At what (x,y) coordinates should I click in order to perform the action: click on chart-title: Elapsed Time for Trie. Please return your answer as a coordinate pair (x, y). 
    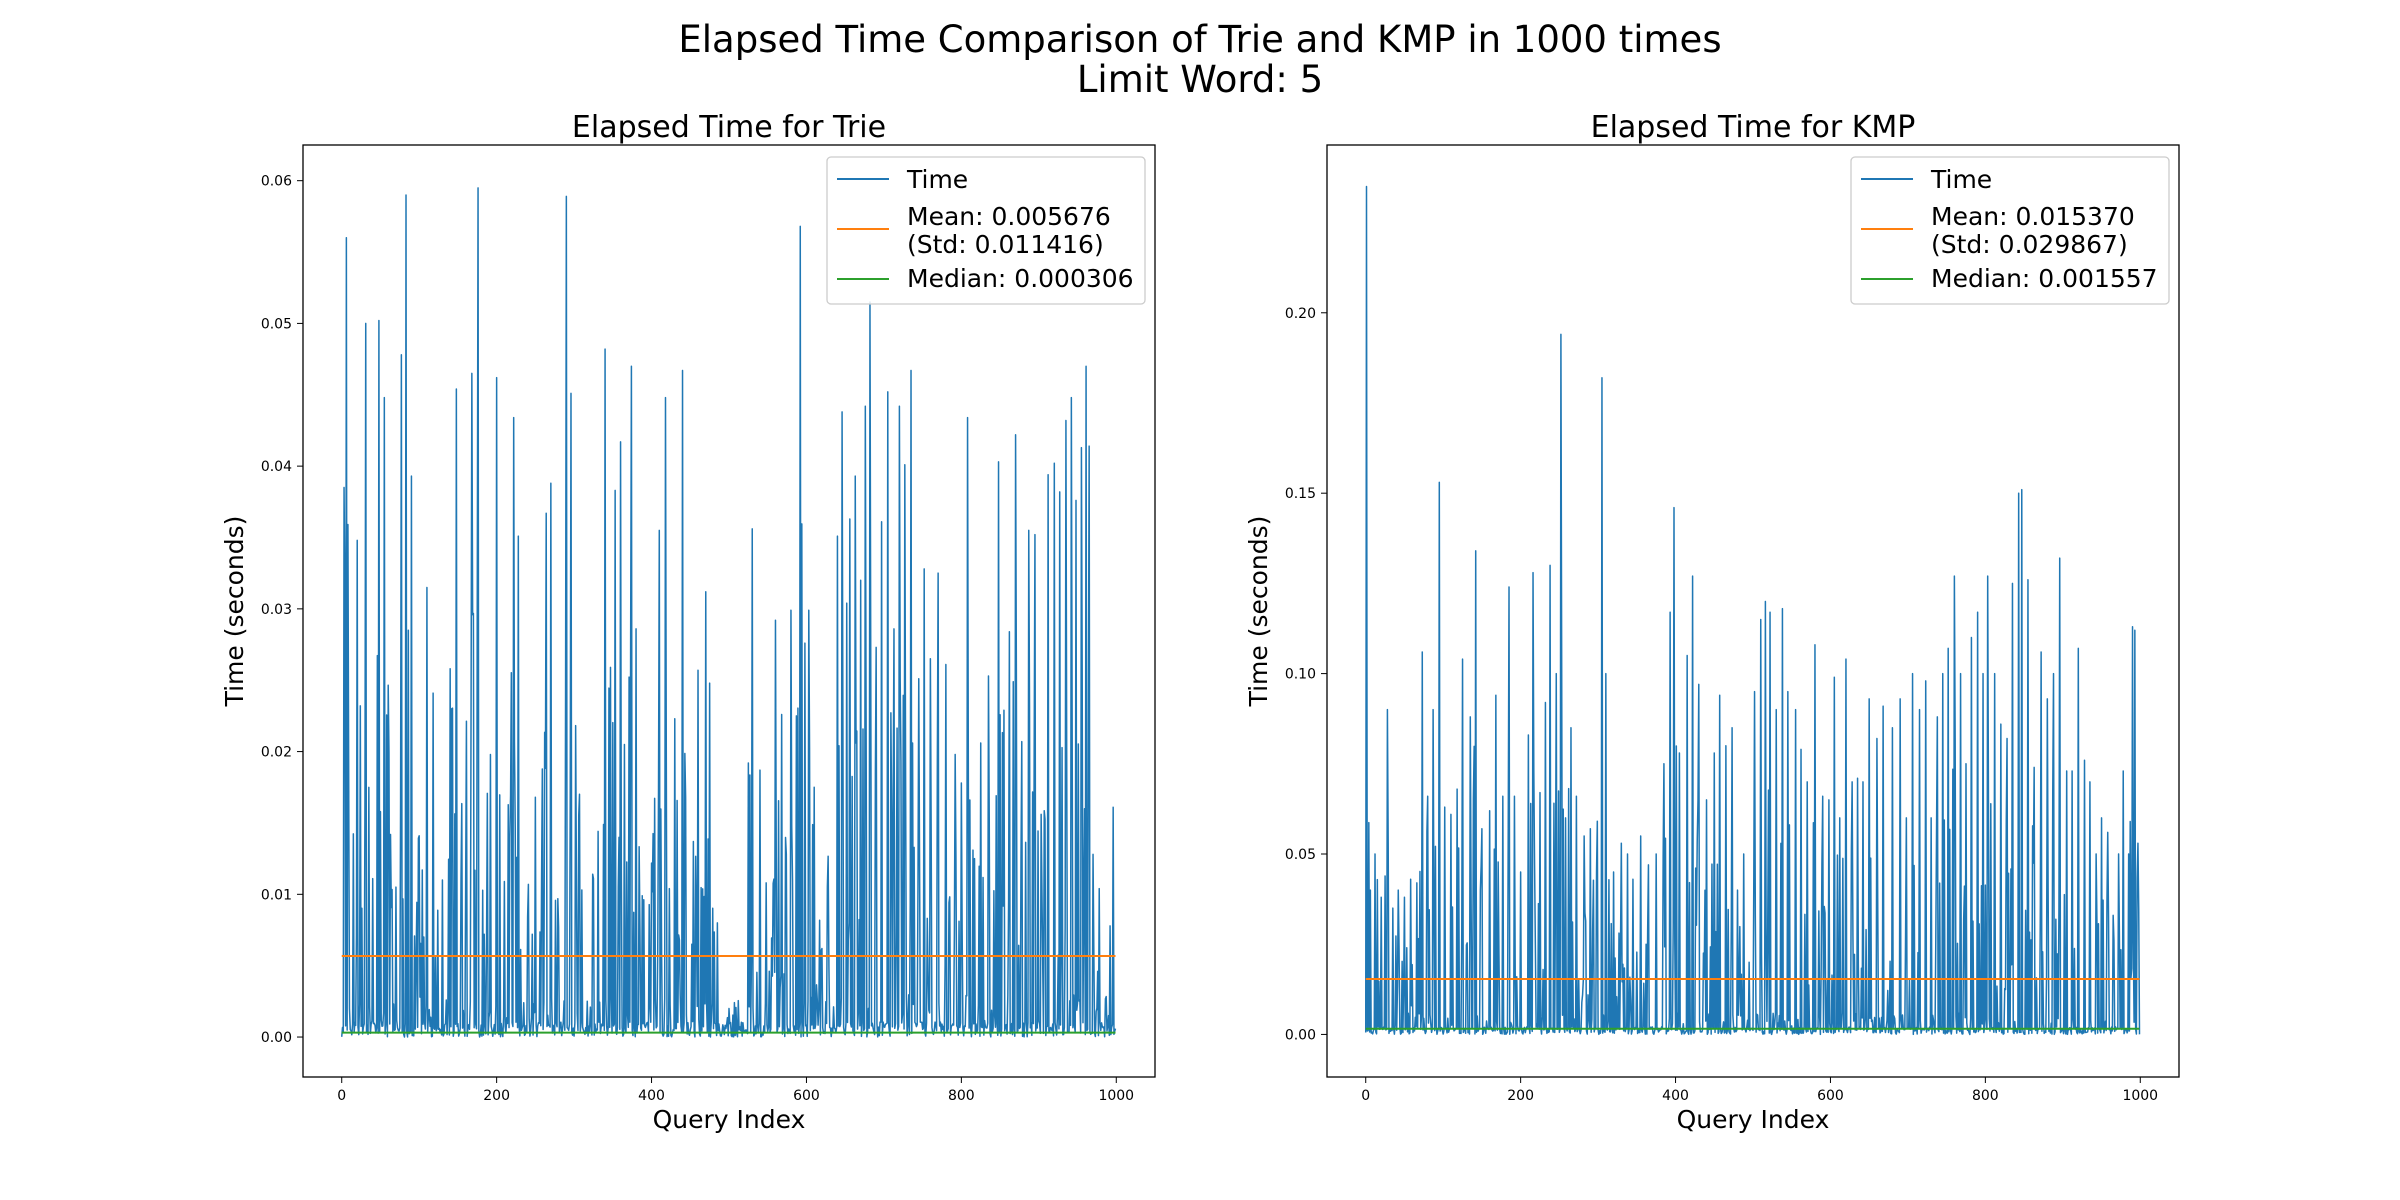
    Looking at the image, I should click on (729, 127).